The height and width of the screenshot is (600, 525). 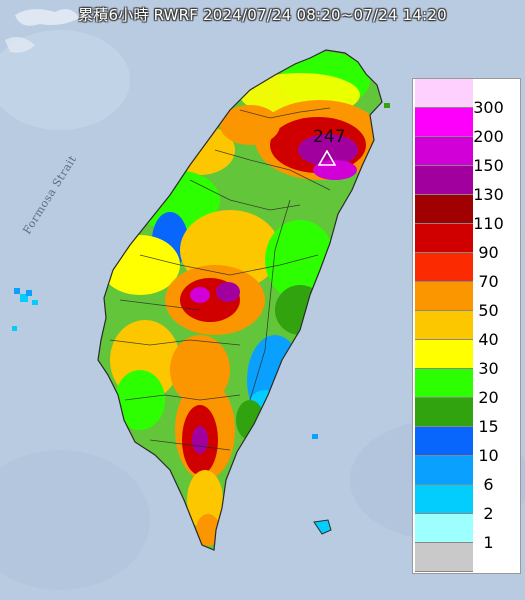 What do you see at coordinates (488, 136) in the screenshot?
I see `legend-label: 200` at bounding box center [488, 136].